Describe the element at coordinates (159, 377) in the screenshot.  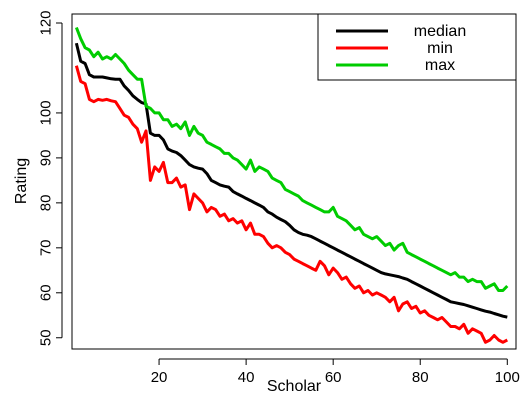
I see `x-tick-label: 20` at that location.